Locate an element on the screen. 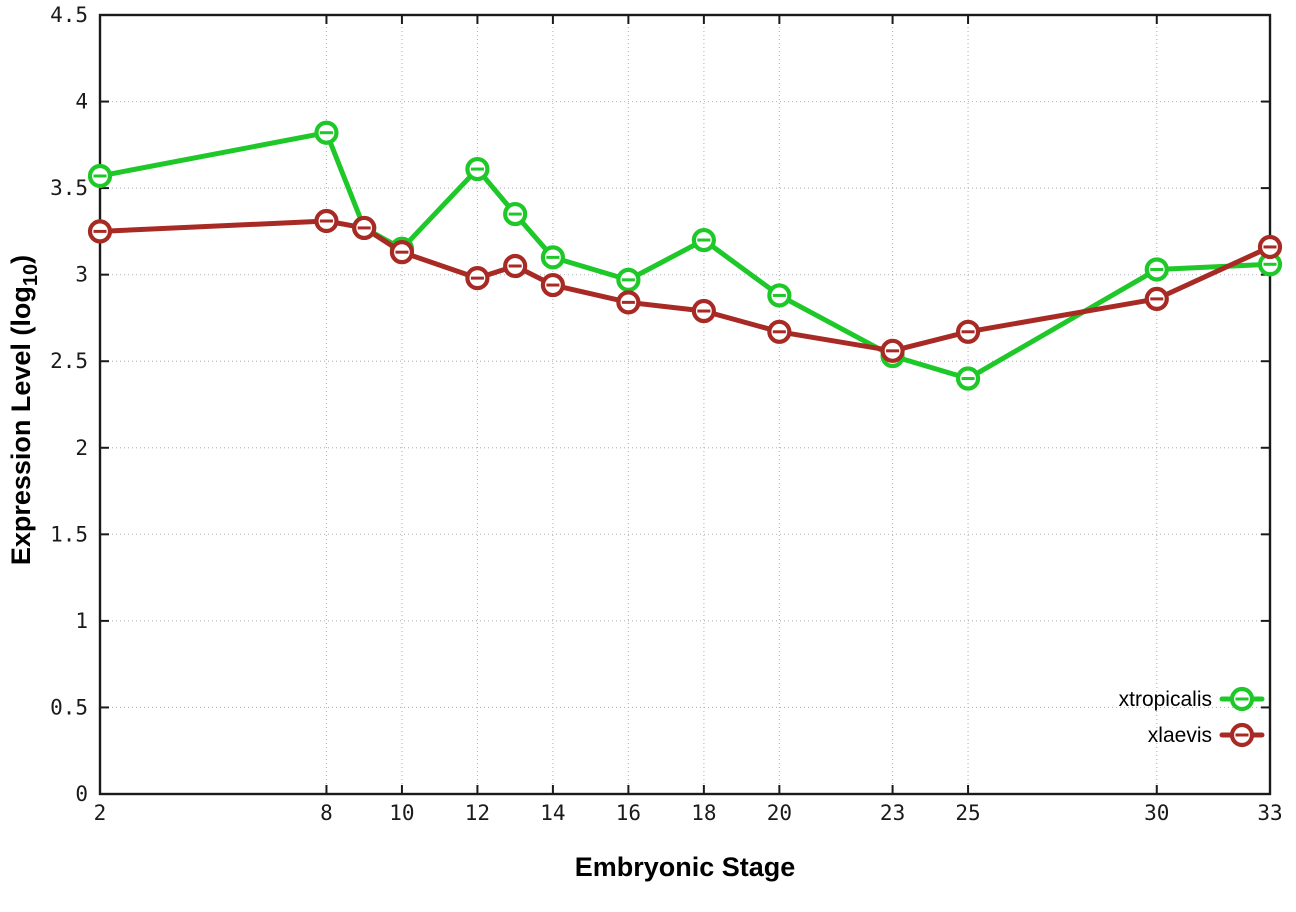 The image size is (1296, 912). y-tick-label: 1 is located at coordinates (81, 621).